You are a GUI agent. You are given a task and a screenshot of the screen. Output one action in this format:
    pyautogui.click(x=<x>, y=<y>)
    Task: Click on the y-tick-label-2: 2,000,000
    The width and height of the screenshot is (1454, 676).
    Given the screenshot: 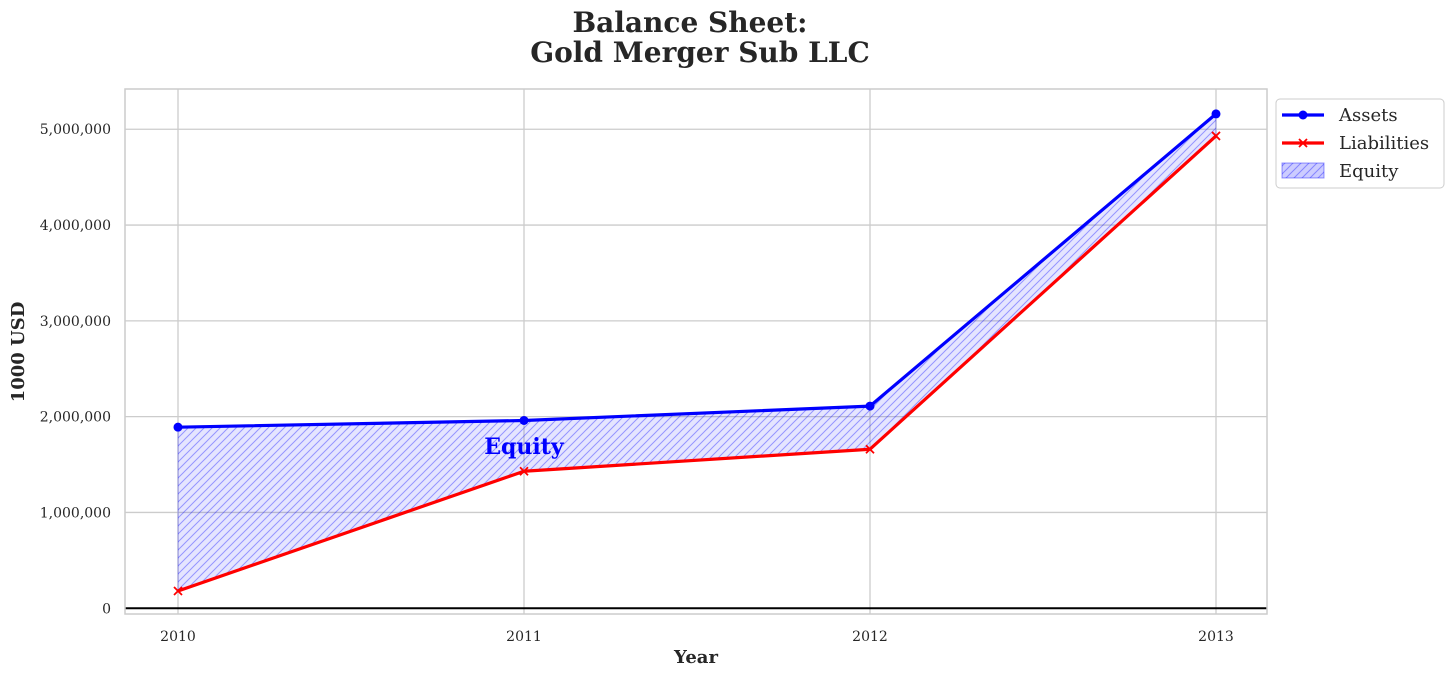 What is the action you would take?
    pyautogui.click(x=75, y=418)
    